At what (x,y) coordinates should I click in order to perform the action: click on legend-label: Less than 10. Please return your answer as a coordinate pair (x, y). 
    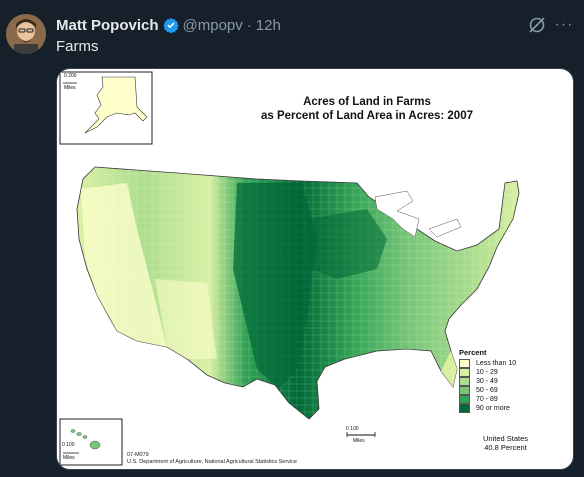
    Looking at the image, I should click on (496, 363).